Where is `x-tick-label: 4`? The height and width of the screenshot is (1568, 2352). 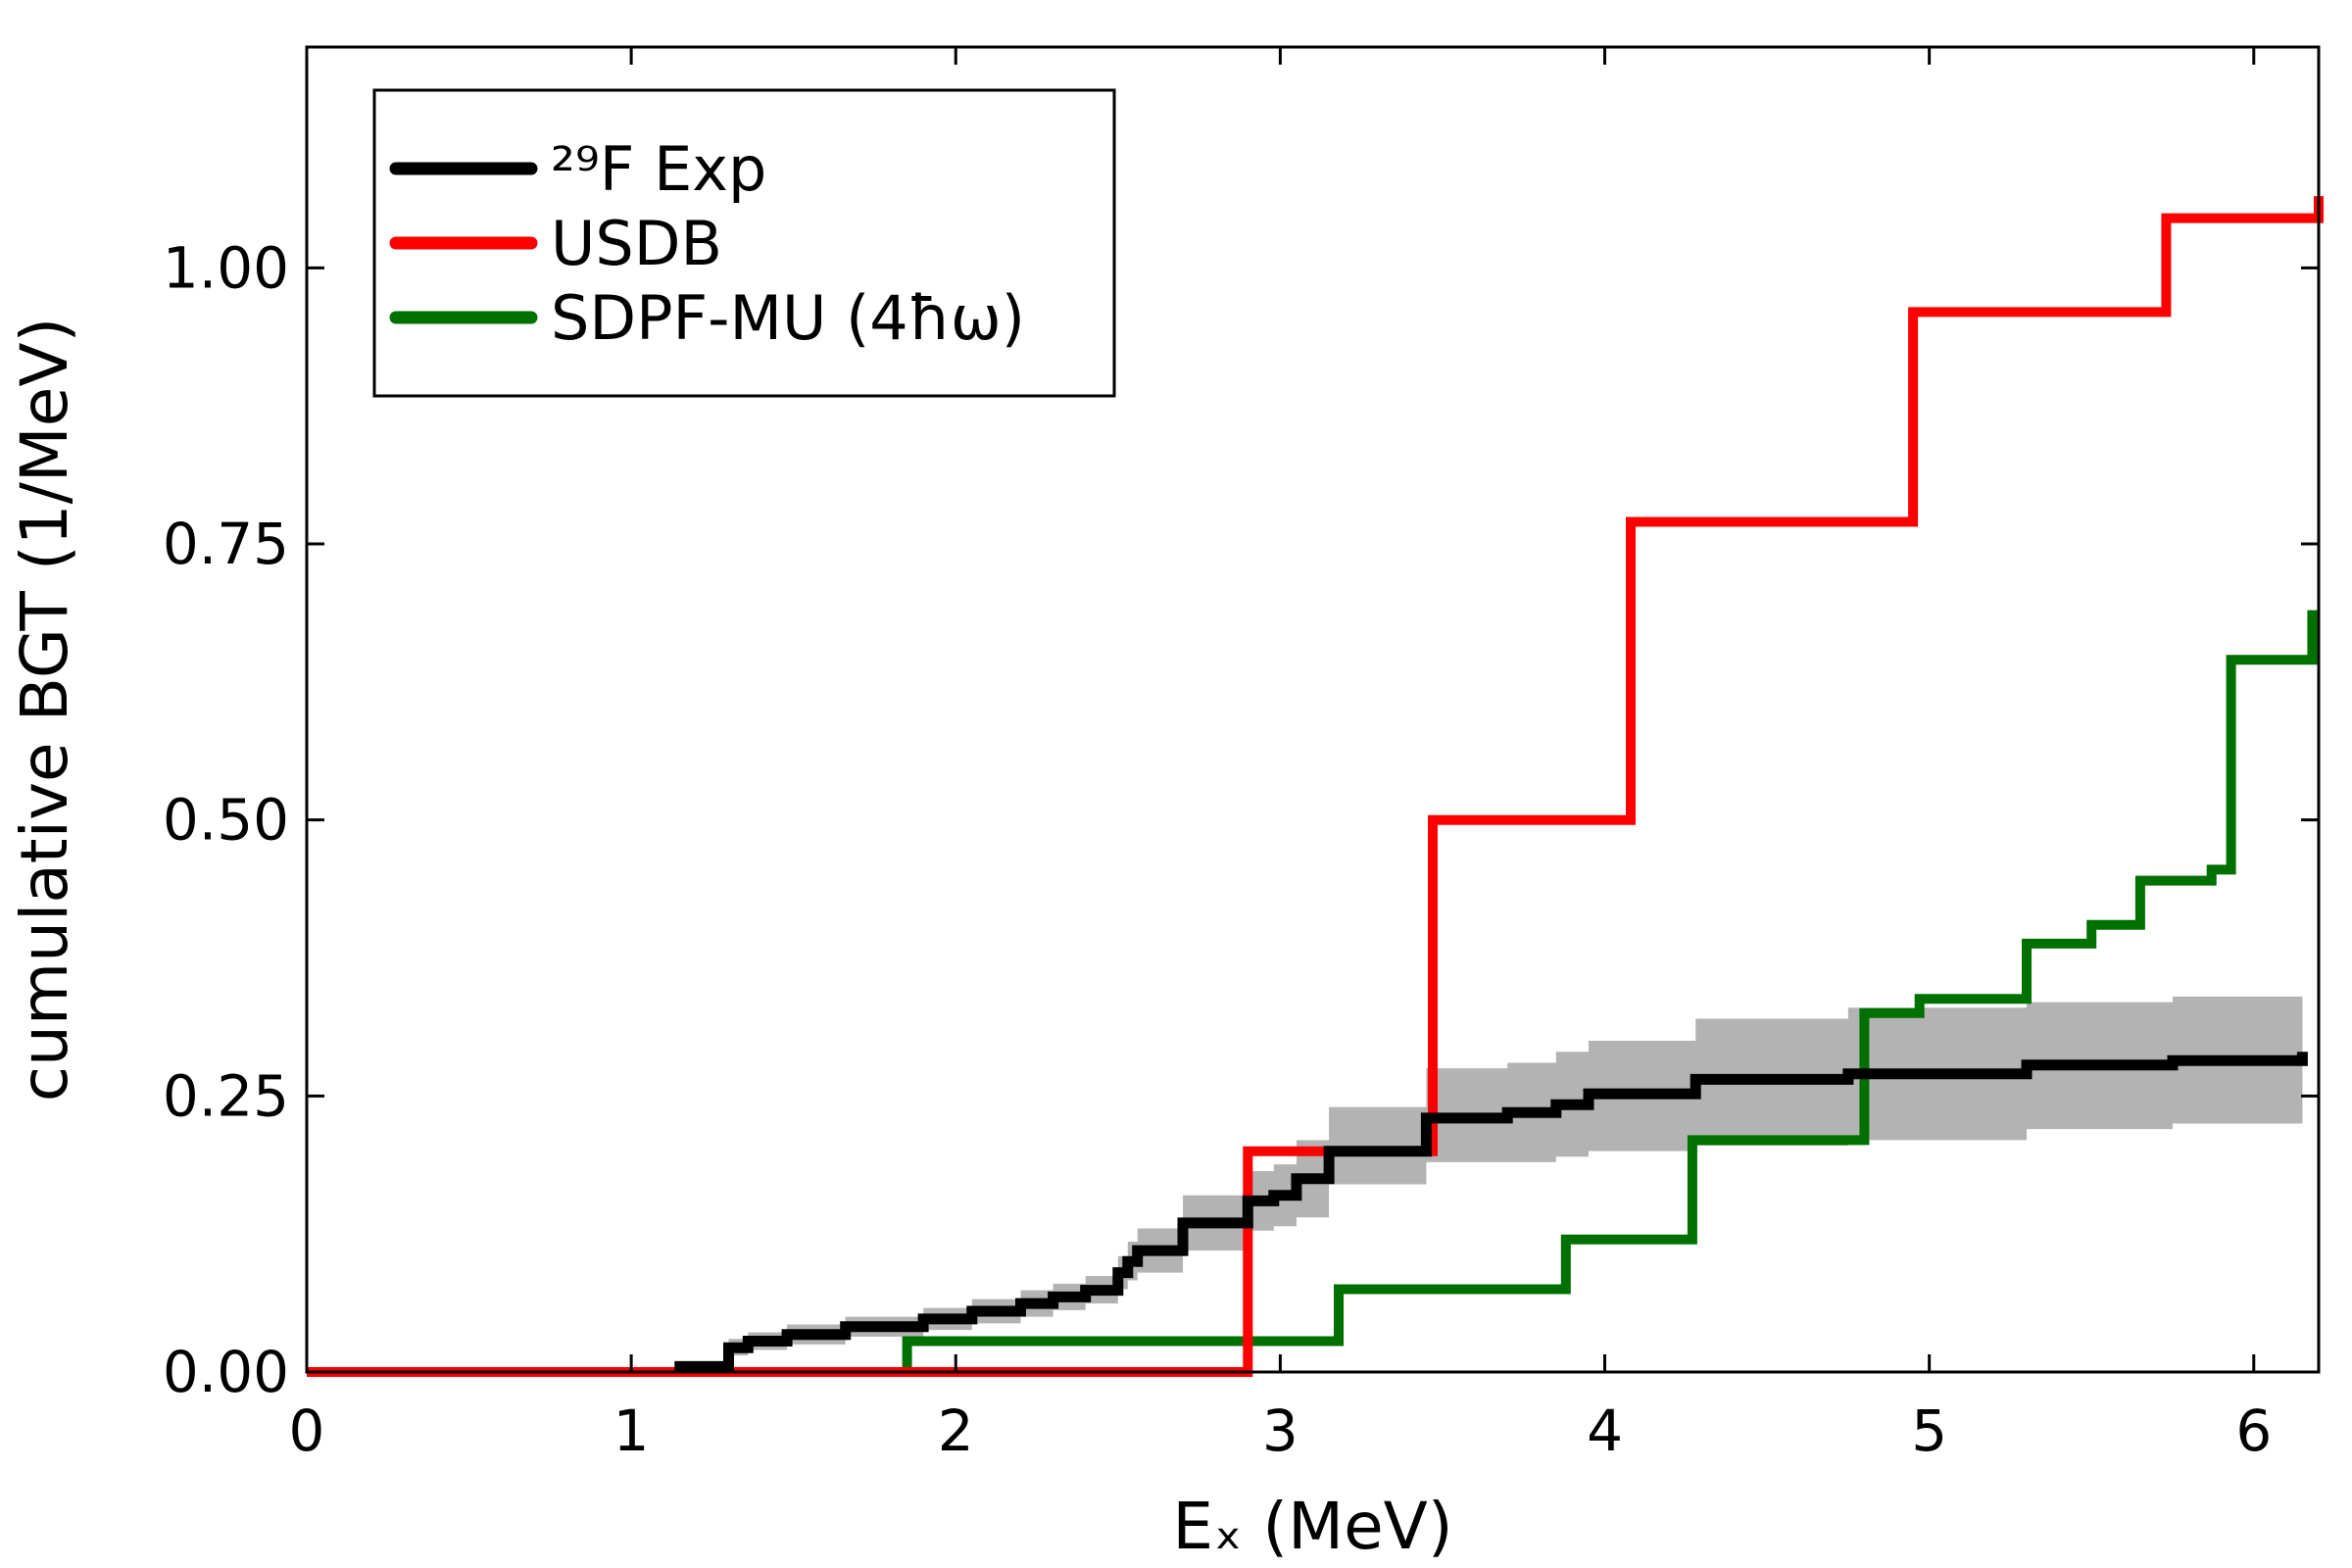
x-tick-label: 4 is located at coordinates (1605, 1430).